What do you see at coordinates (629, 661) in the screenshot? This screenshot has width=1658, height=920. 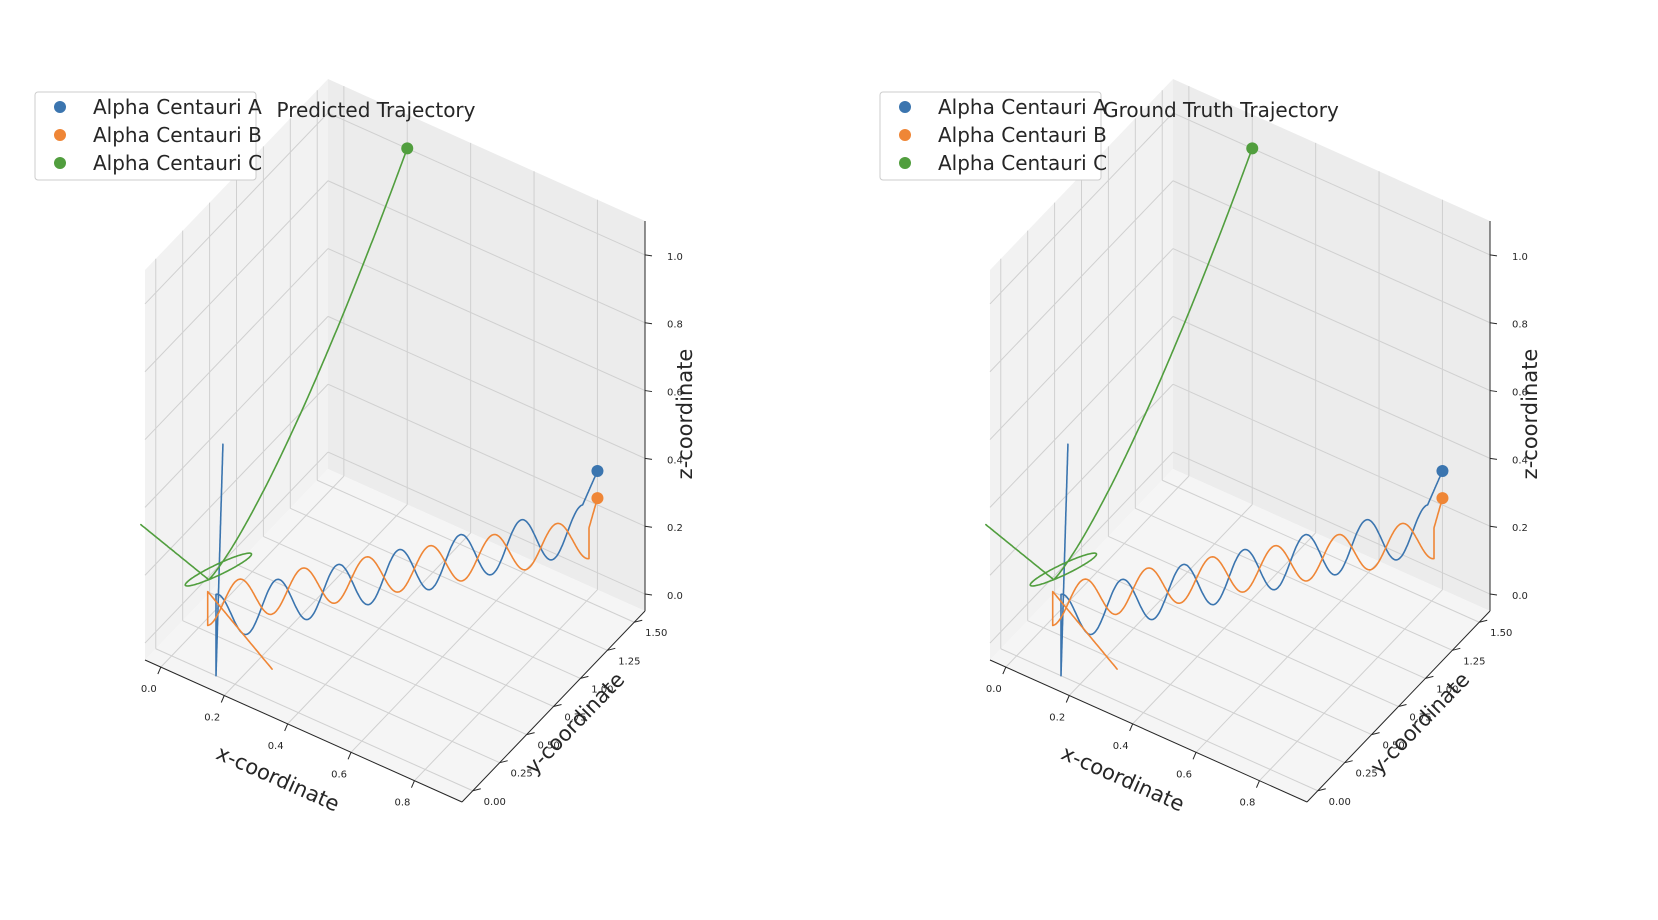 I see `y-tick-label: 1.25` at bounding box center [629, 661].